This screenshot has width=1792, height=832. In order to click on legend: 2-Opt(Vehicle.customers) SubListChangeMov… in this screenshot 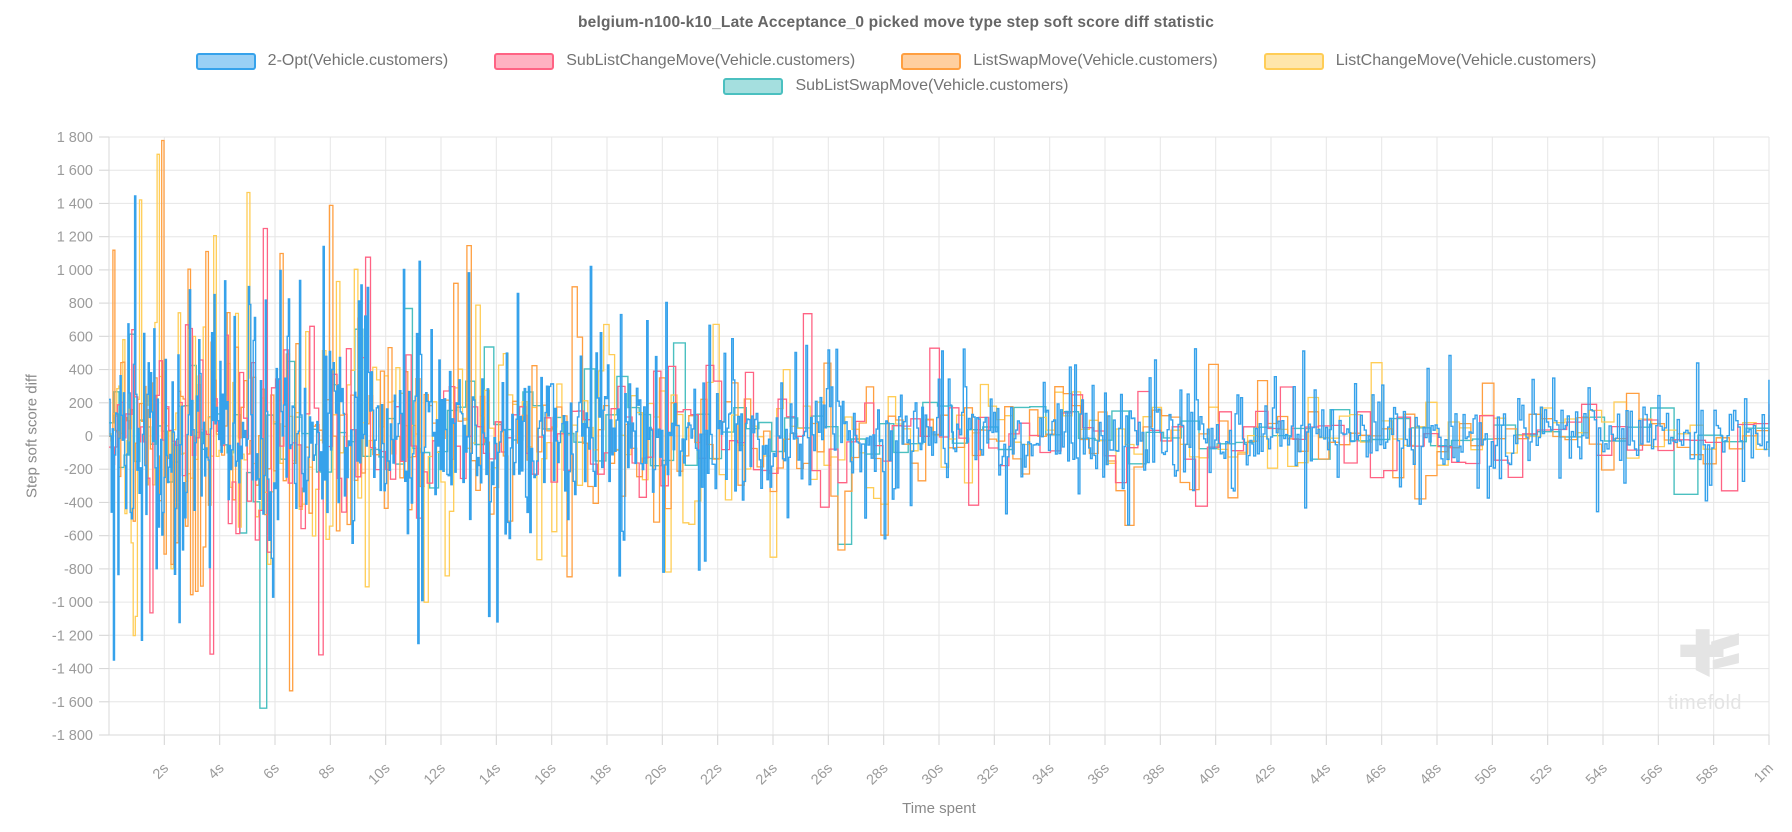, I will do `click(896, 73)`.